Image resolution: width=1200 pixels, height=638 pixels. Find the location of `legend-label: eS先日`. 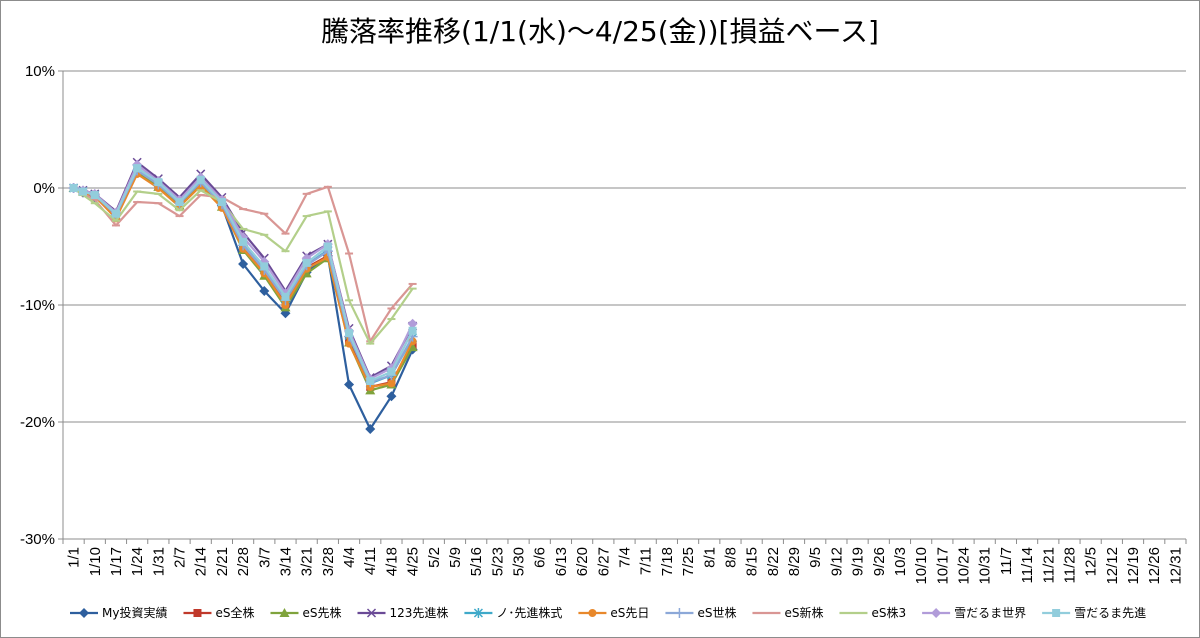

legend-label: eS先日 is located at coordinates (629, 613).